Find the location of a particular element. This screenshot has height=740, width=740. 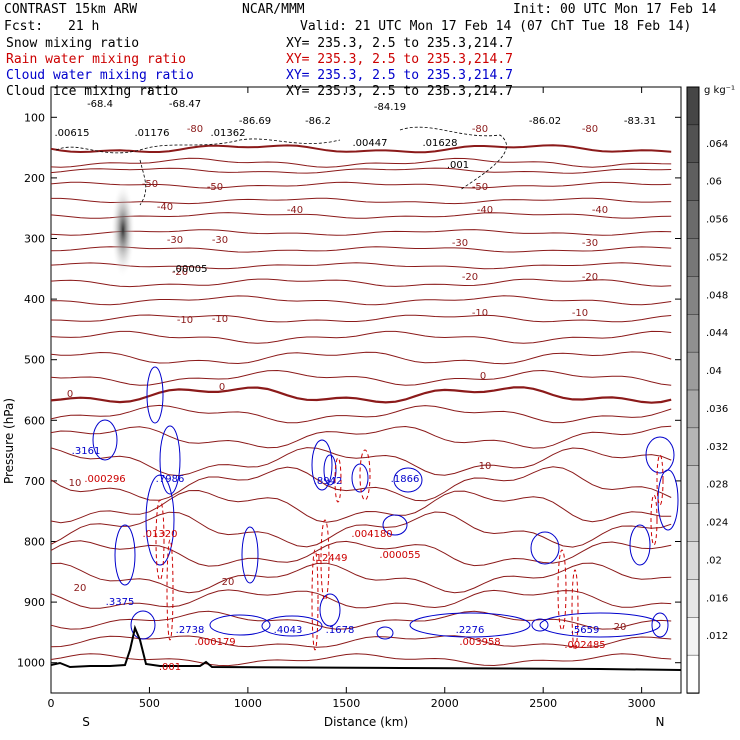

snow-blob is located at coordinates (123, 230).